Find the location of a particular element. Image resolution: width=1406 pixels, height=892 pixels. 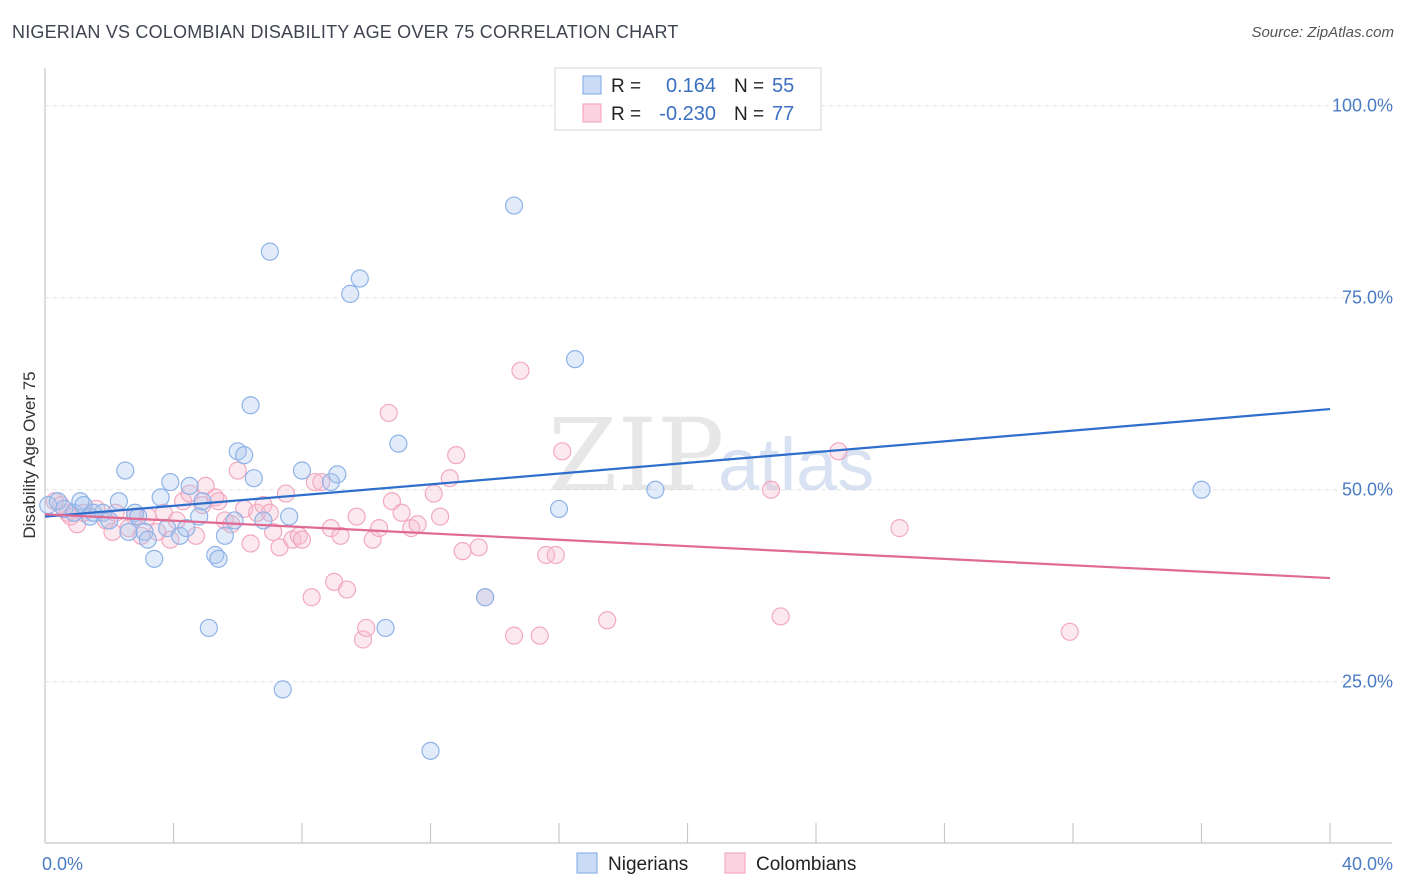

bottom-legend-swatch-nigerians is located at coordinates (587, 863).